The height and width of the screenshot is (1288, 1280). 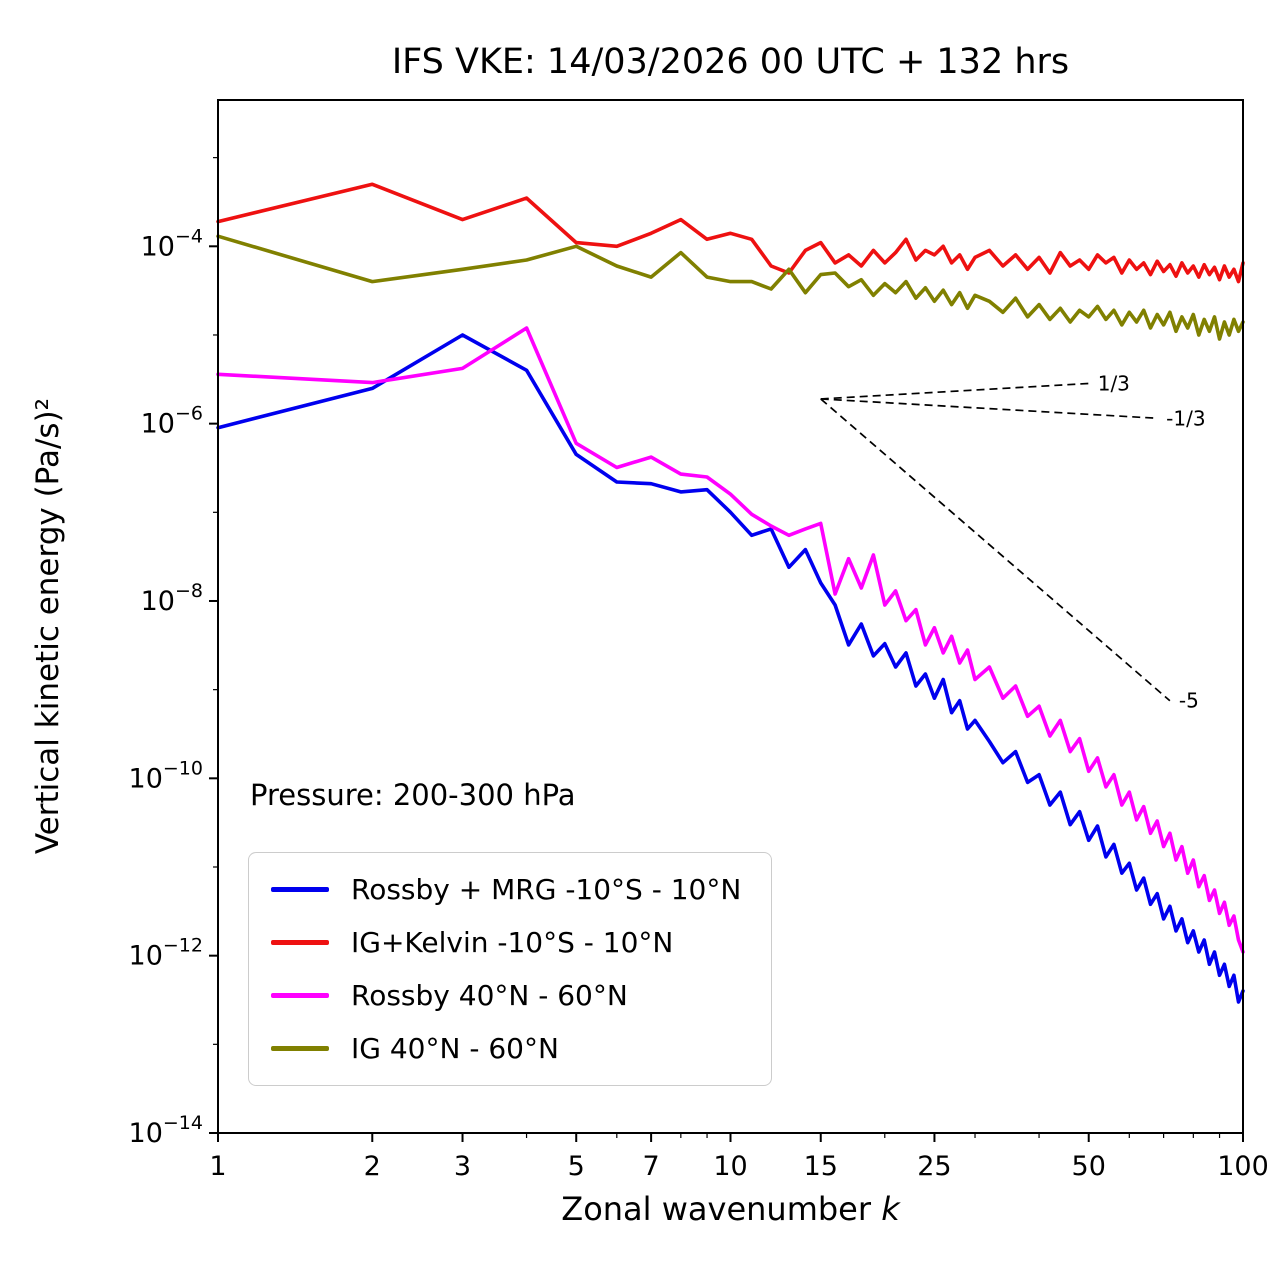 I want to click on x-axis-label-variable: k, so click(x=890, y=1209).